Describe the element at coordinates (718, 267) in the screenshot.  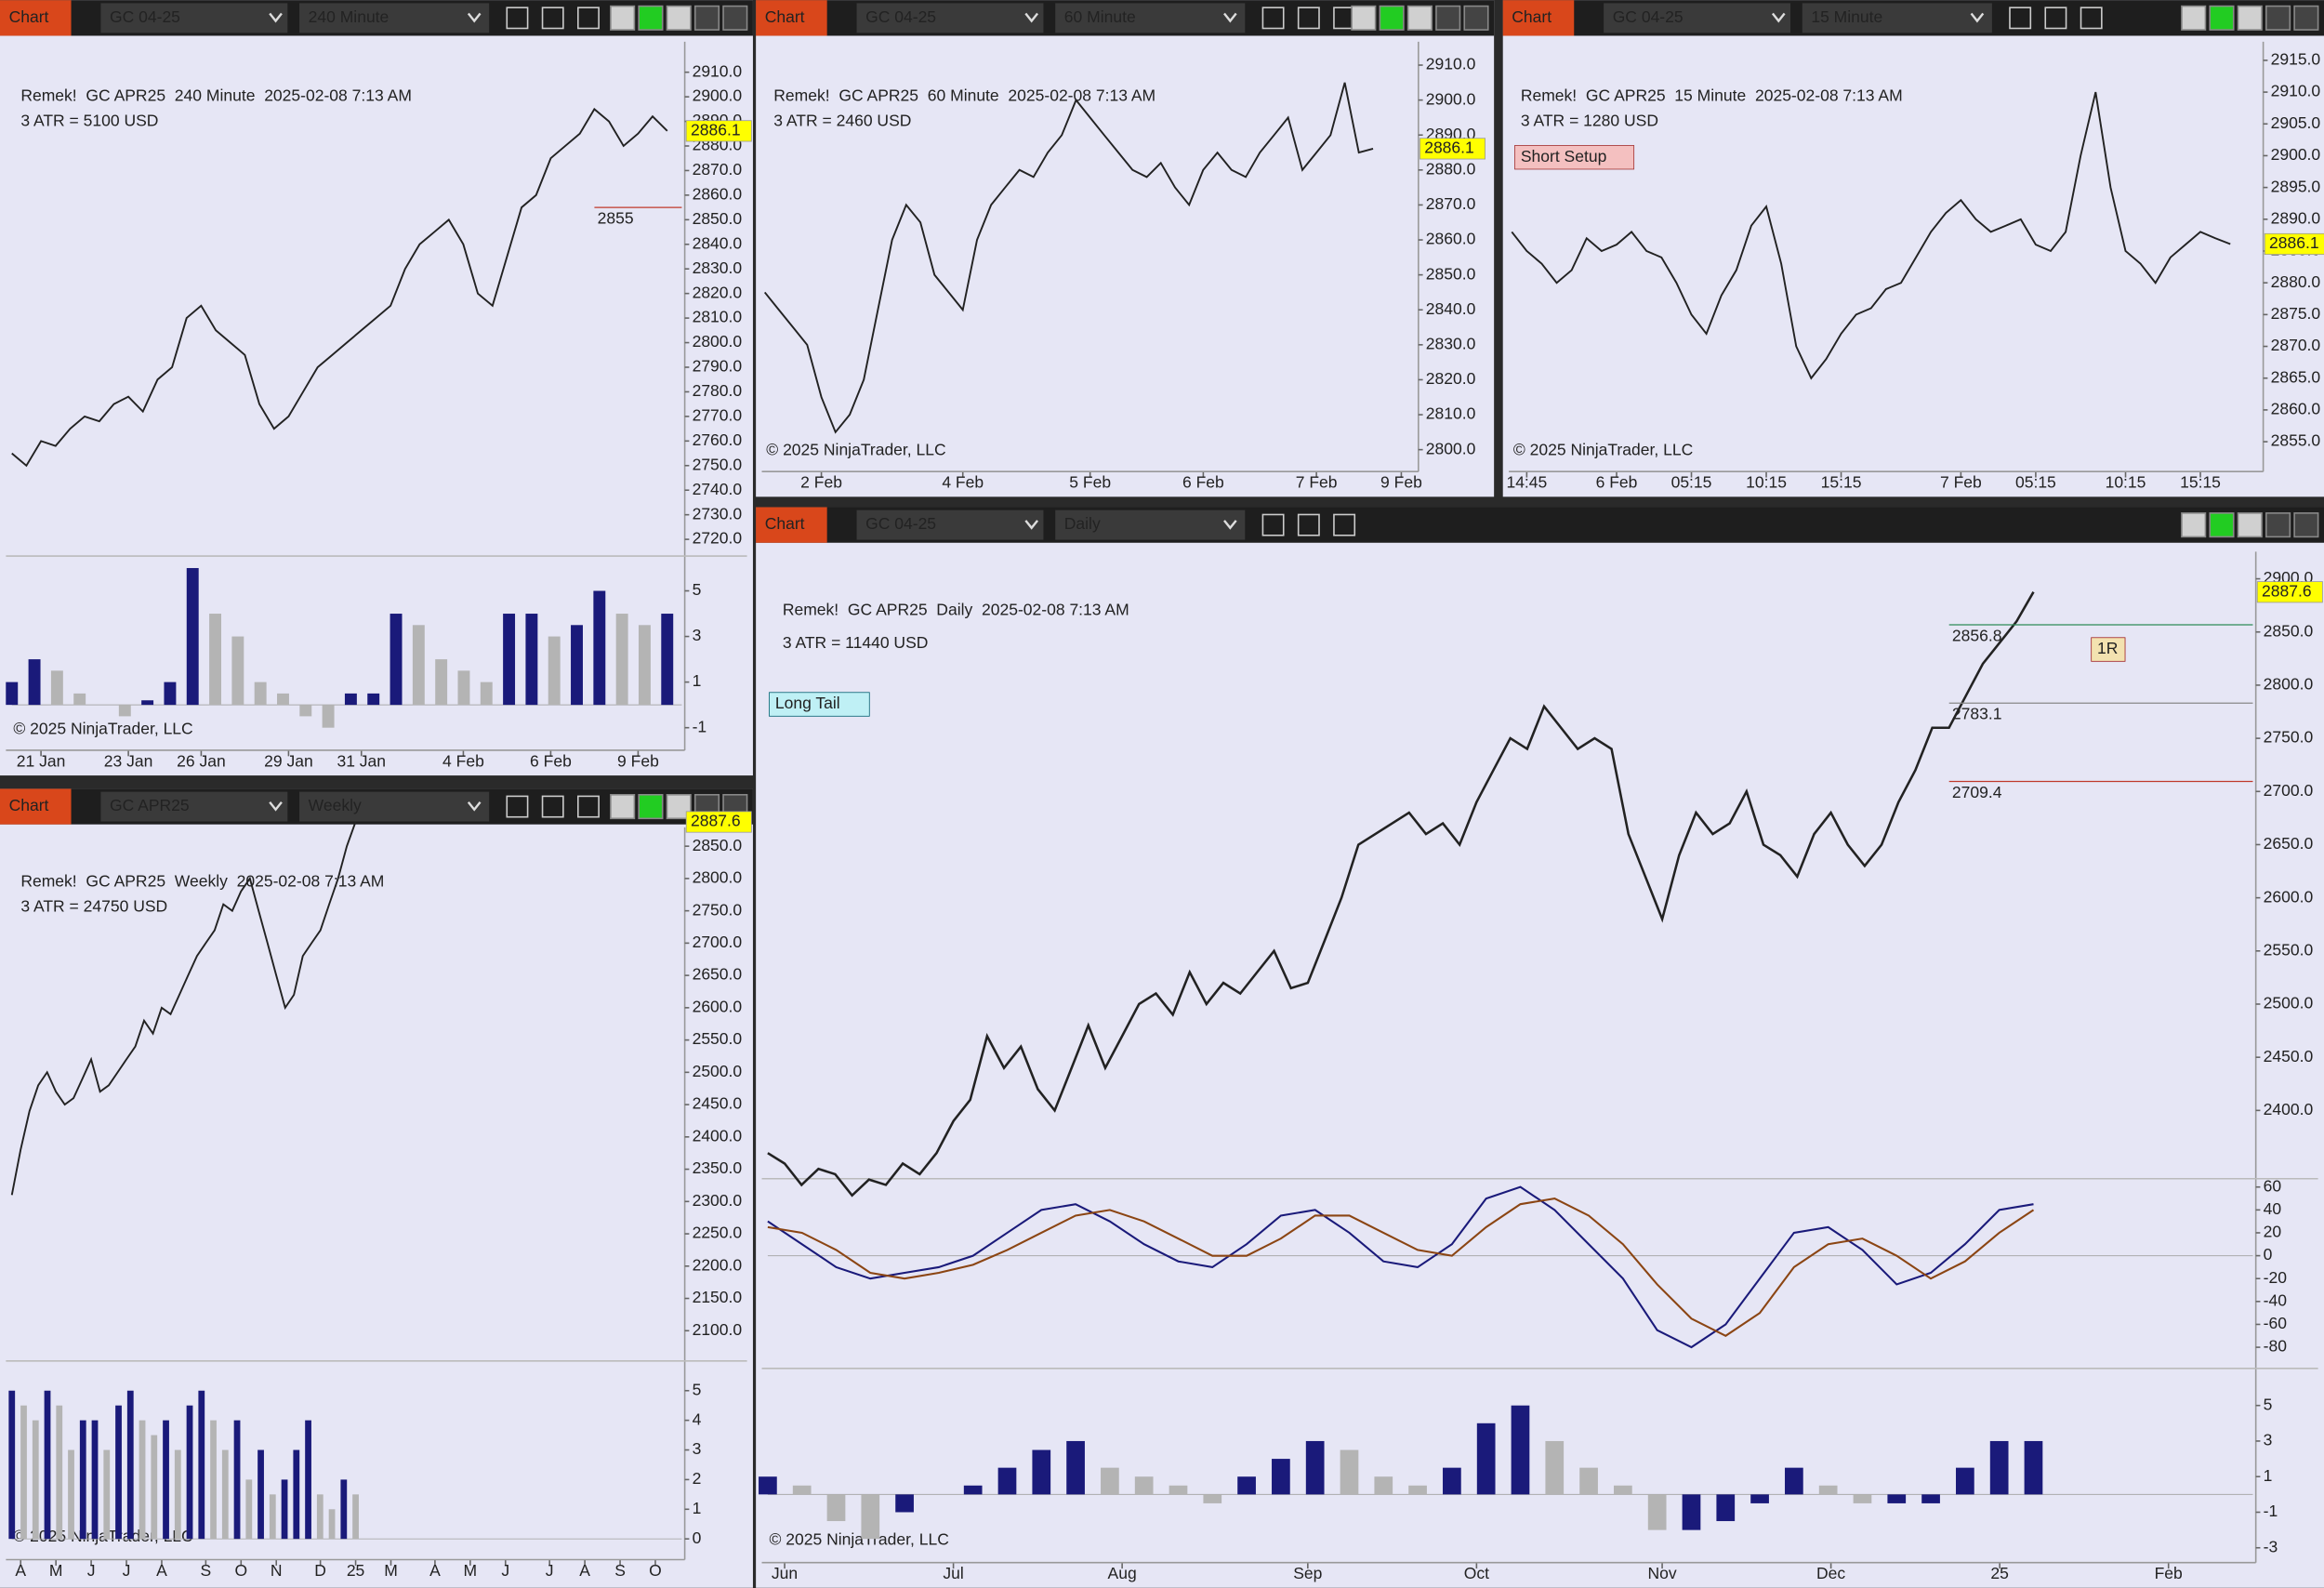
I see `y-tick-label: 2830.0` at that location.